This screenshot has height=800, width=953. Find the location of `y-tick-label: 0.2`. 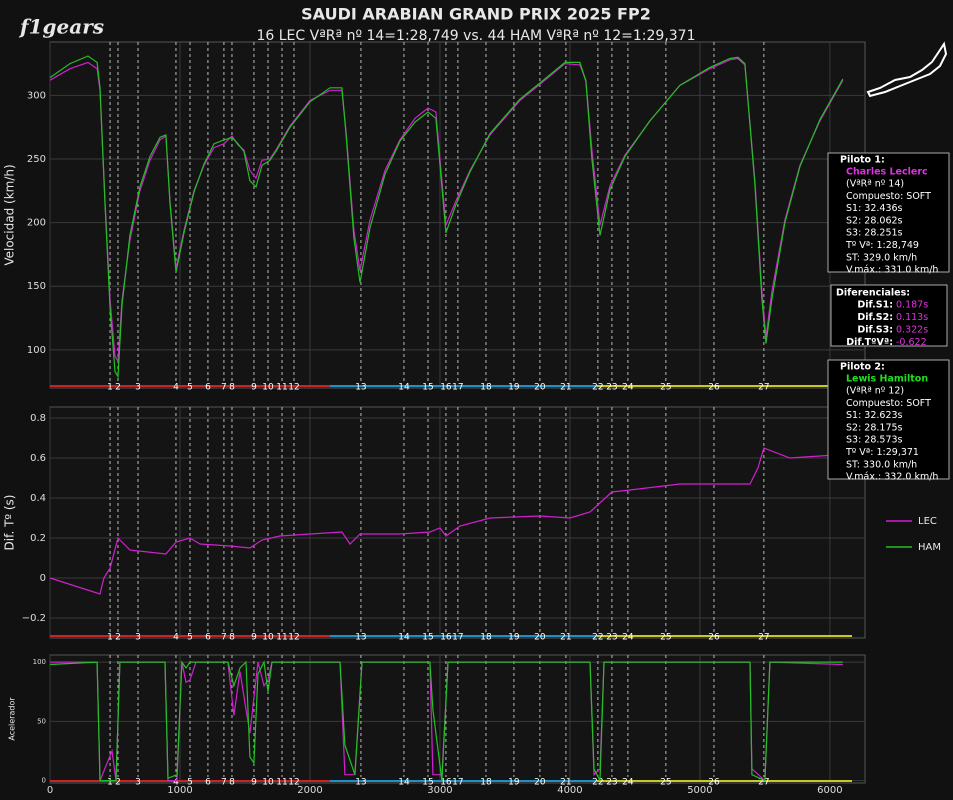

y-tick-label: 0.2 is located at coordinates (38, 538).